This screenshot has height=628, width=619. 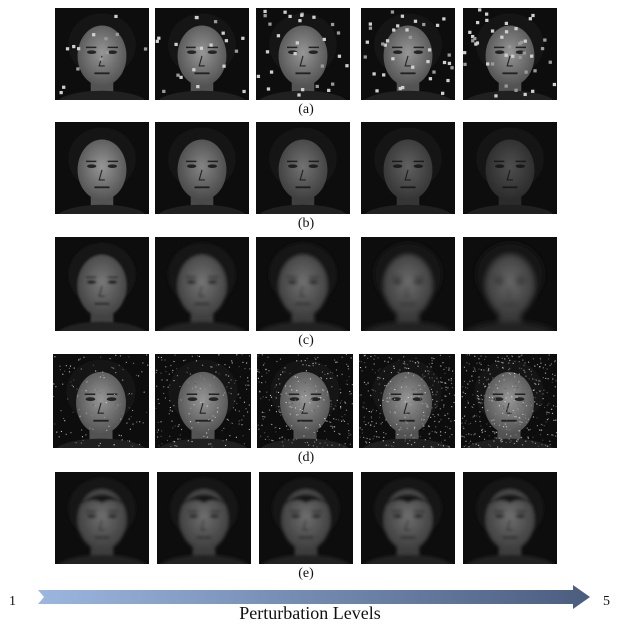 I want to click on caption-a: (a), so click(x=306, y=109).